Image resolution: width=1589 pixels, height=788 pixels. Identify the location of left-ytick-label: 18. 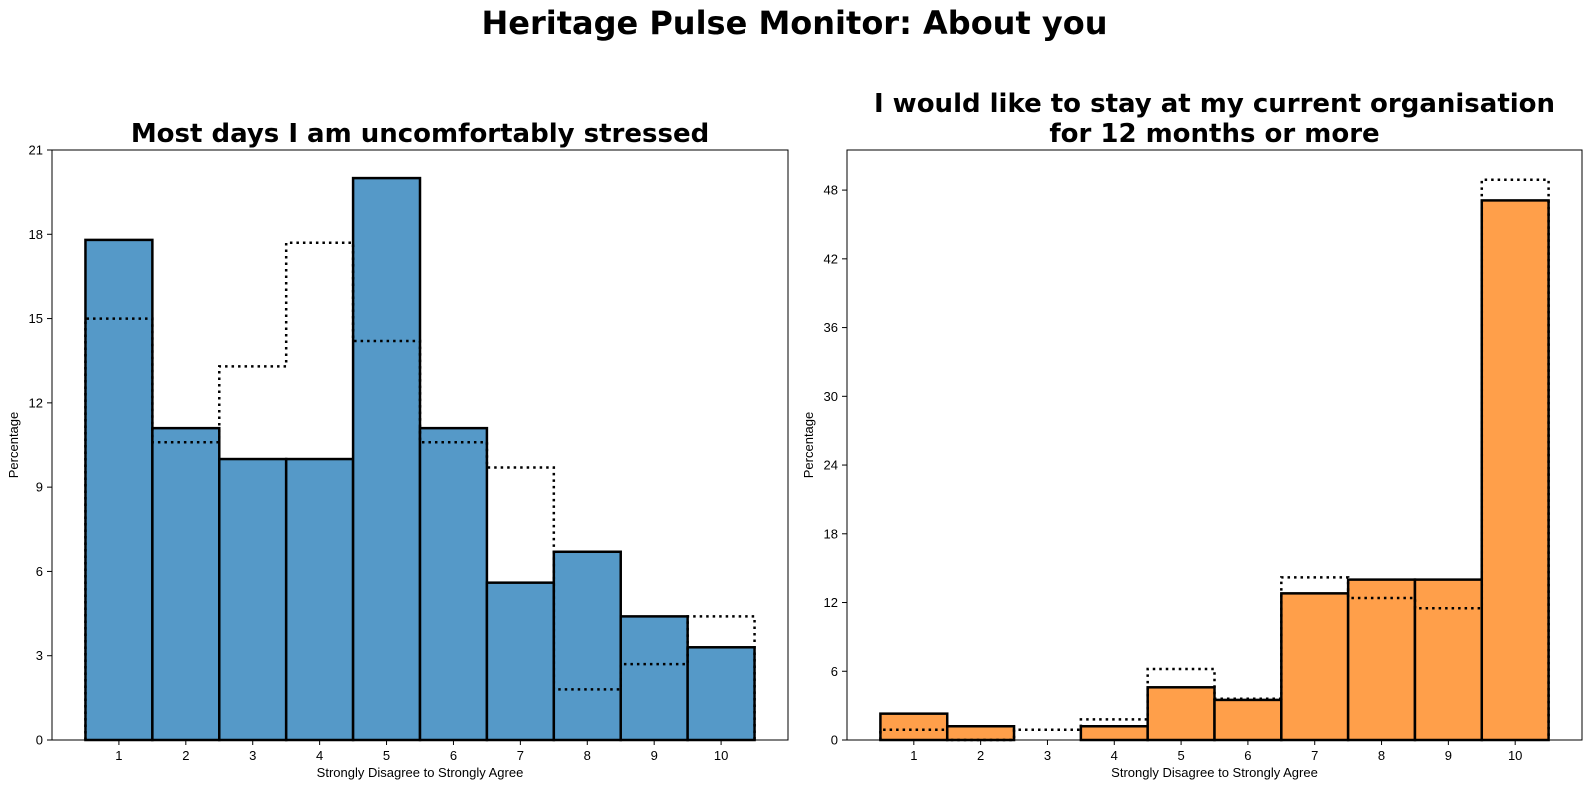
(36, 234).